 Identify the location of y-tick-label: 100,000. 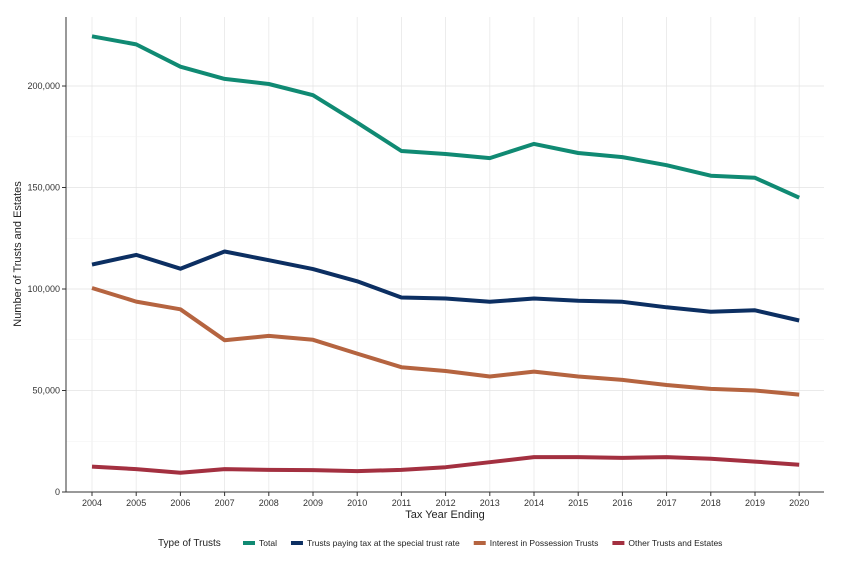
(43, 289).